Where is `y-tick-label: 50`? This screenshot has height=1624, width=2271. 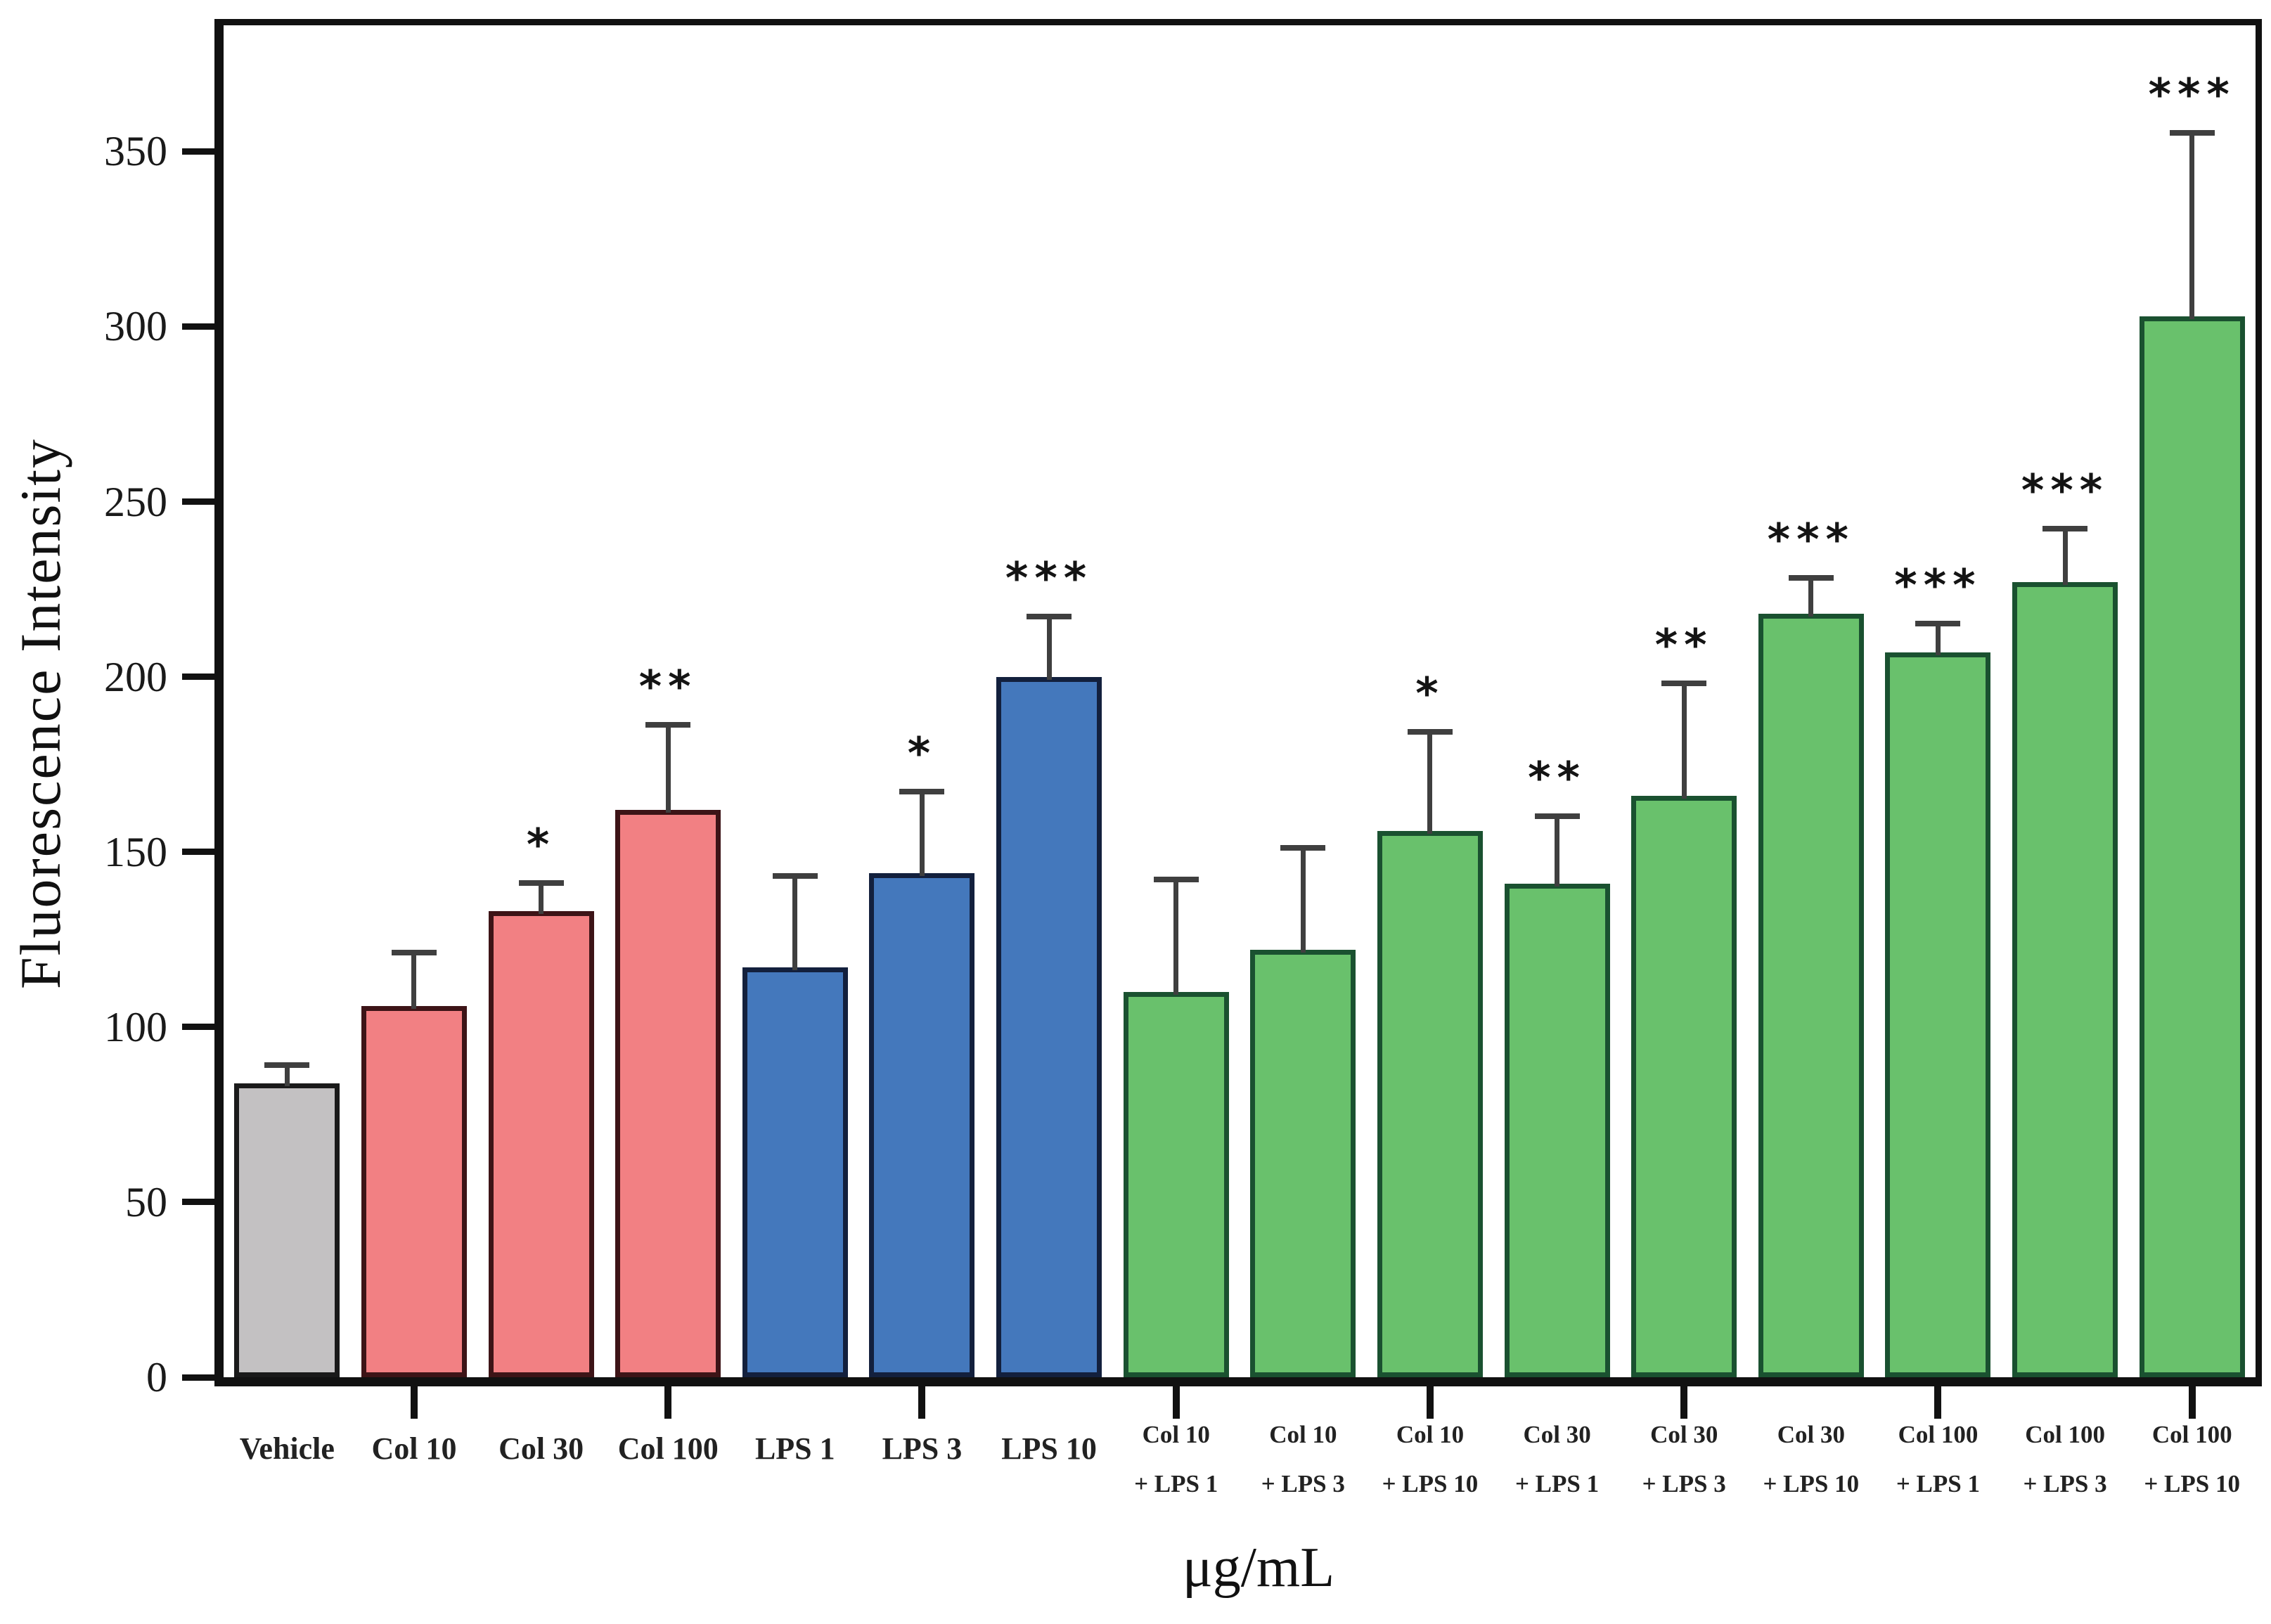 y-tick-label: 50 is located at coordinates (146, 1201).